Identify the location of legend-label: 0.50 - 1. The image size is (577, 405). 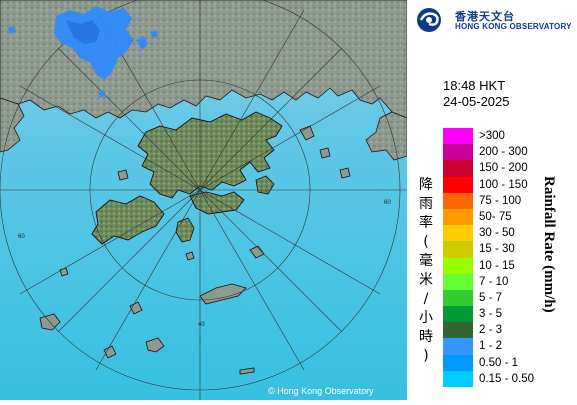
(498, 362).